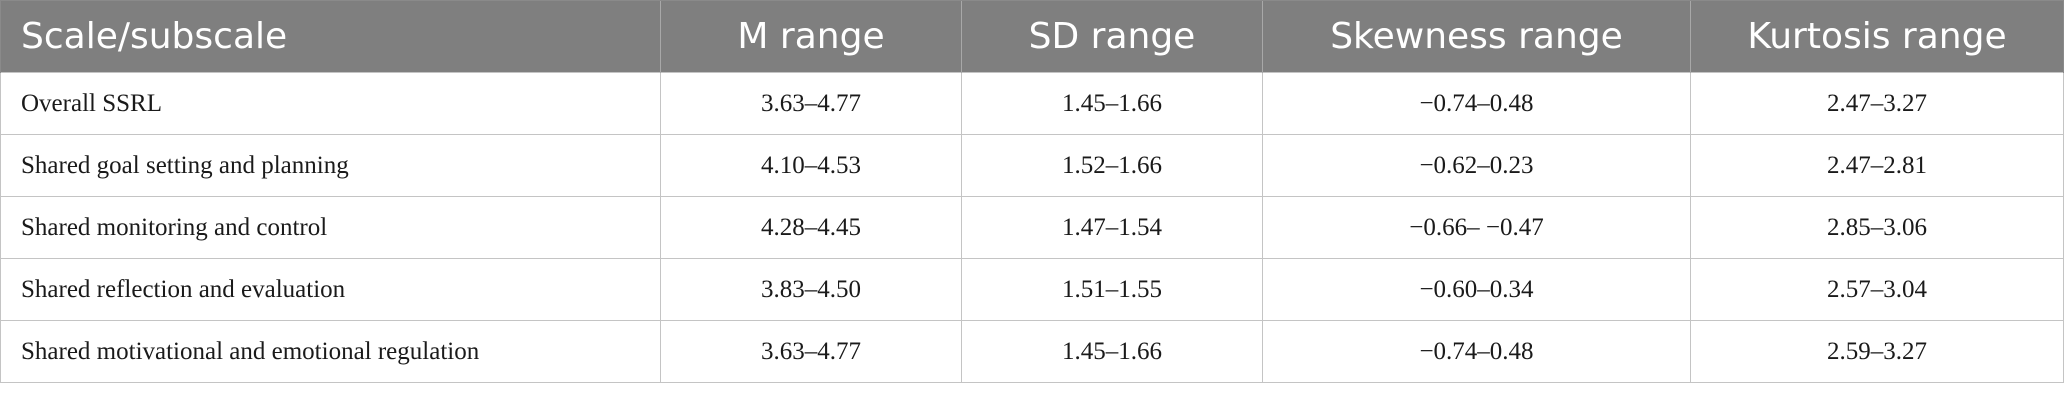  What do you see at coordinates (330, 165) in the screenshot?
I see `cell-scale: Shared goal setting and planning` at bounding box center [330, 165].